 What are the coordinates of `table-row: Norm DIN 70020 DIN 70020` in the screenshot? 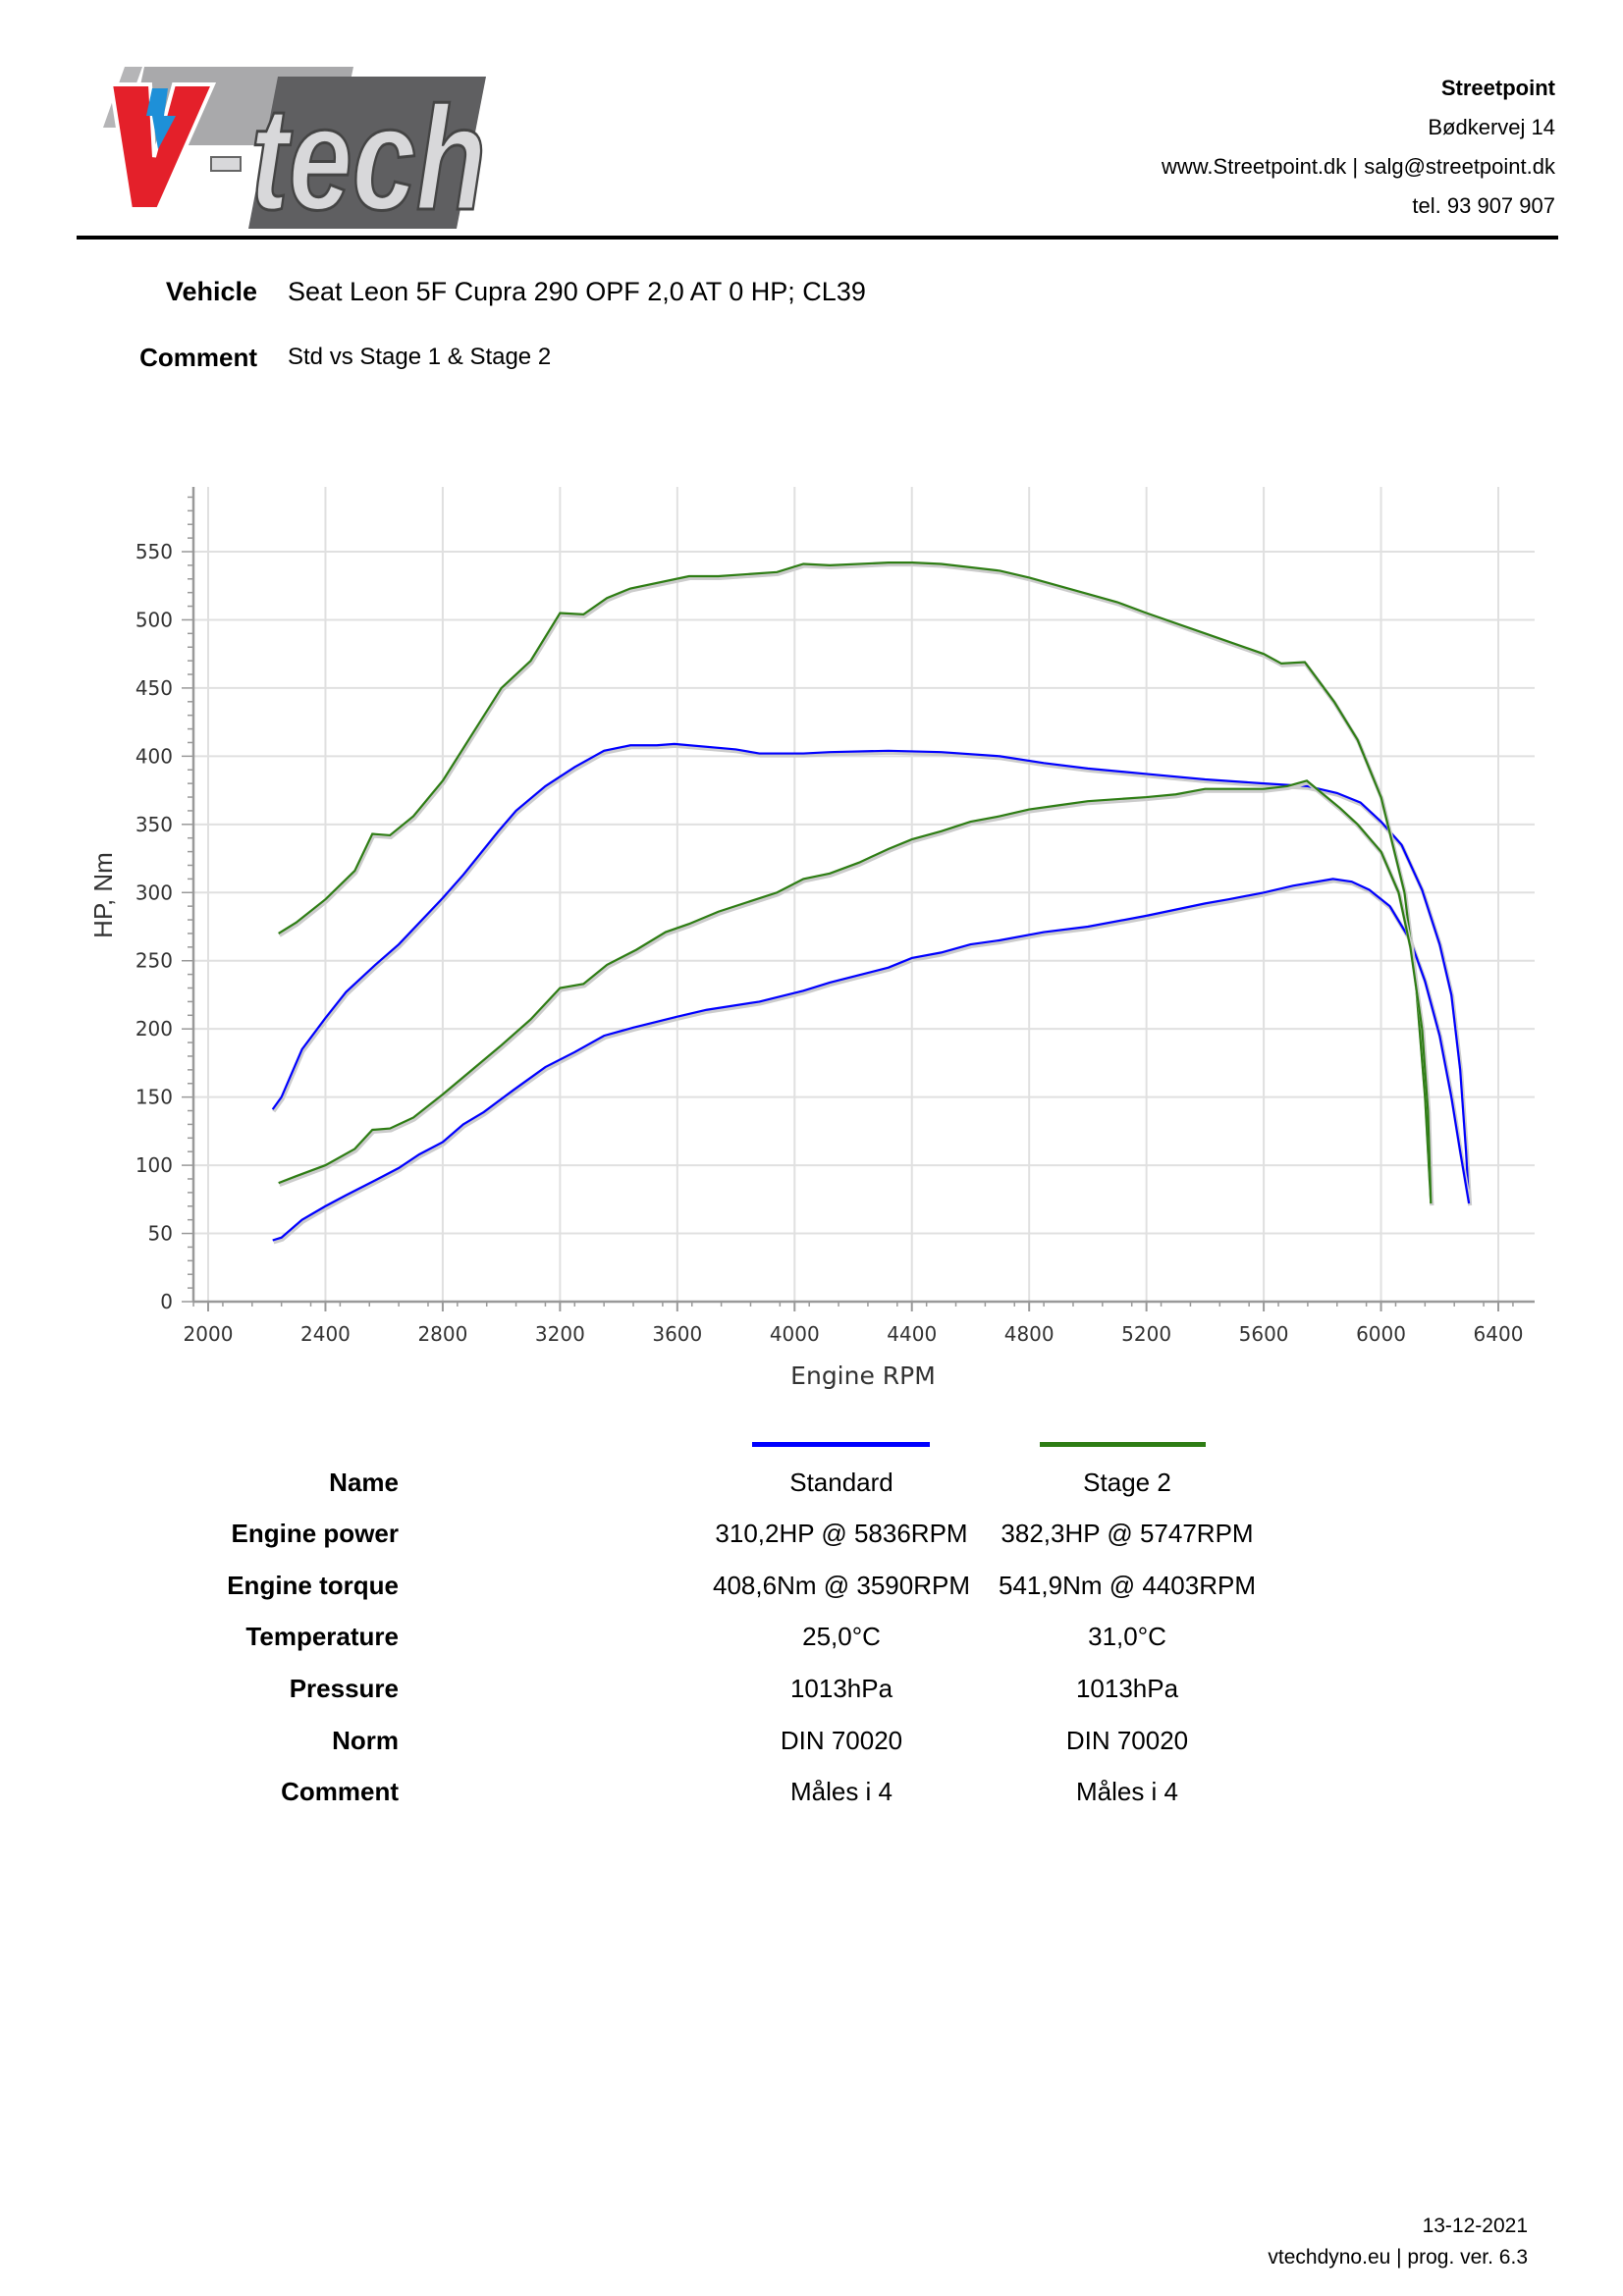 It's located at (811, 1745).